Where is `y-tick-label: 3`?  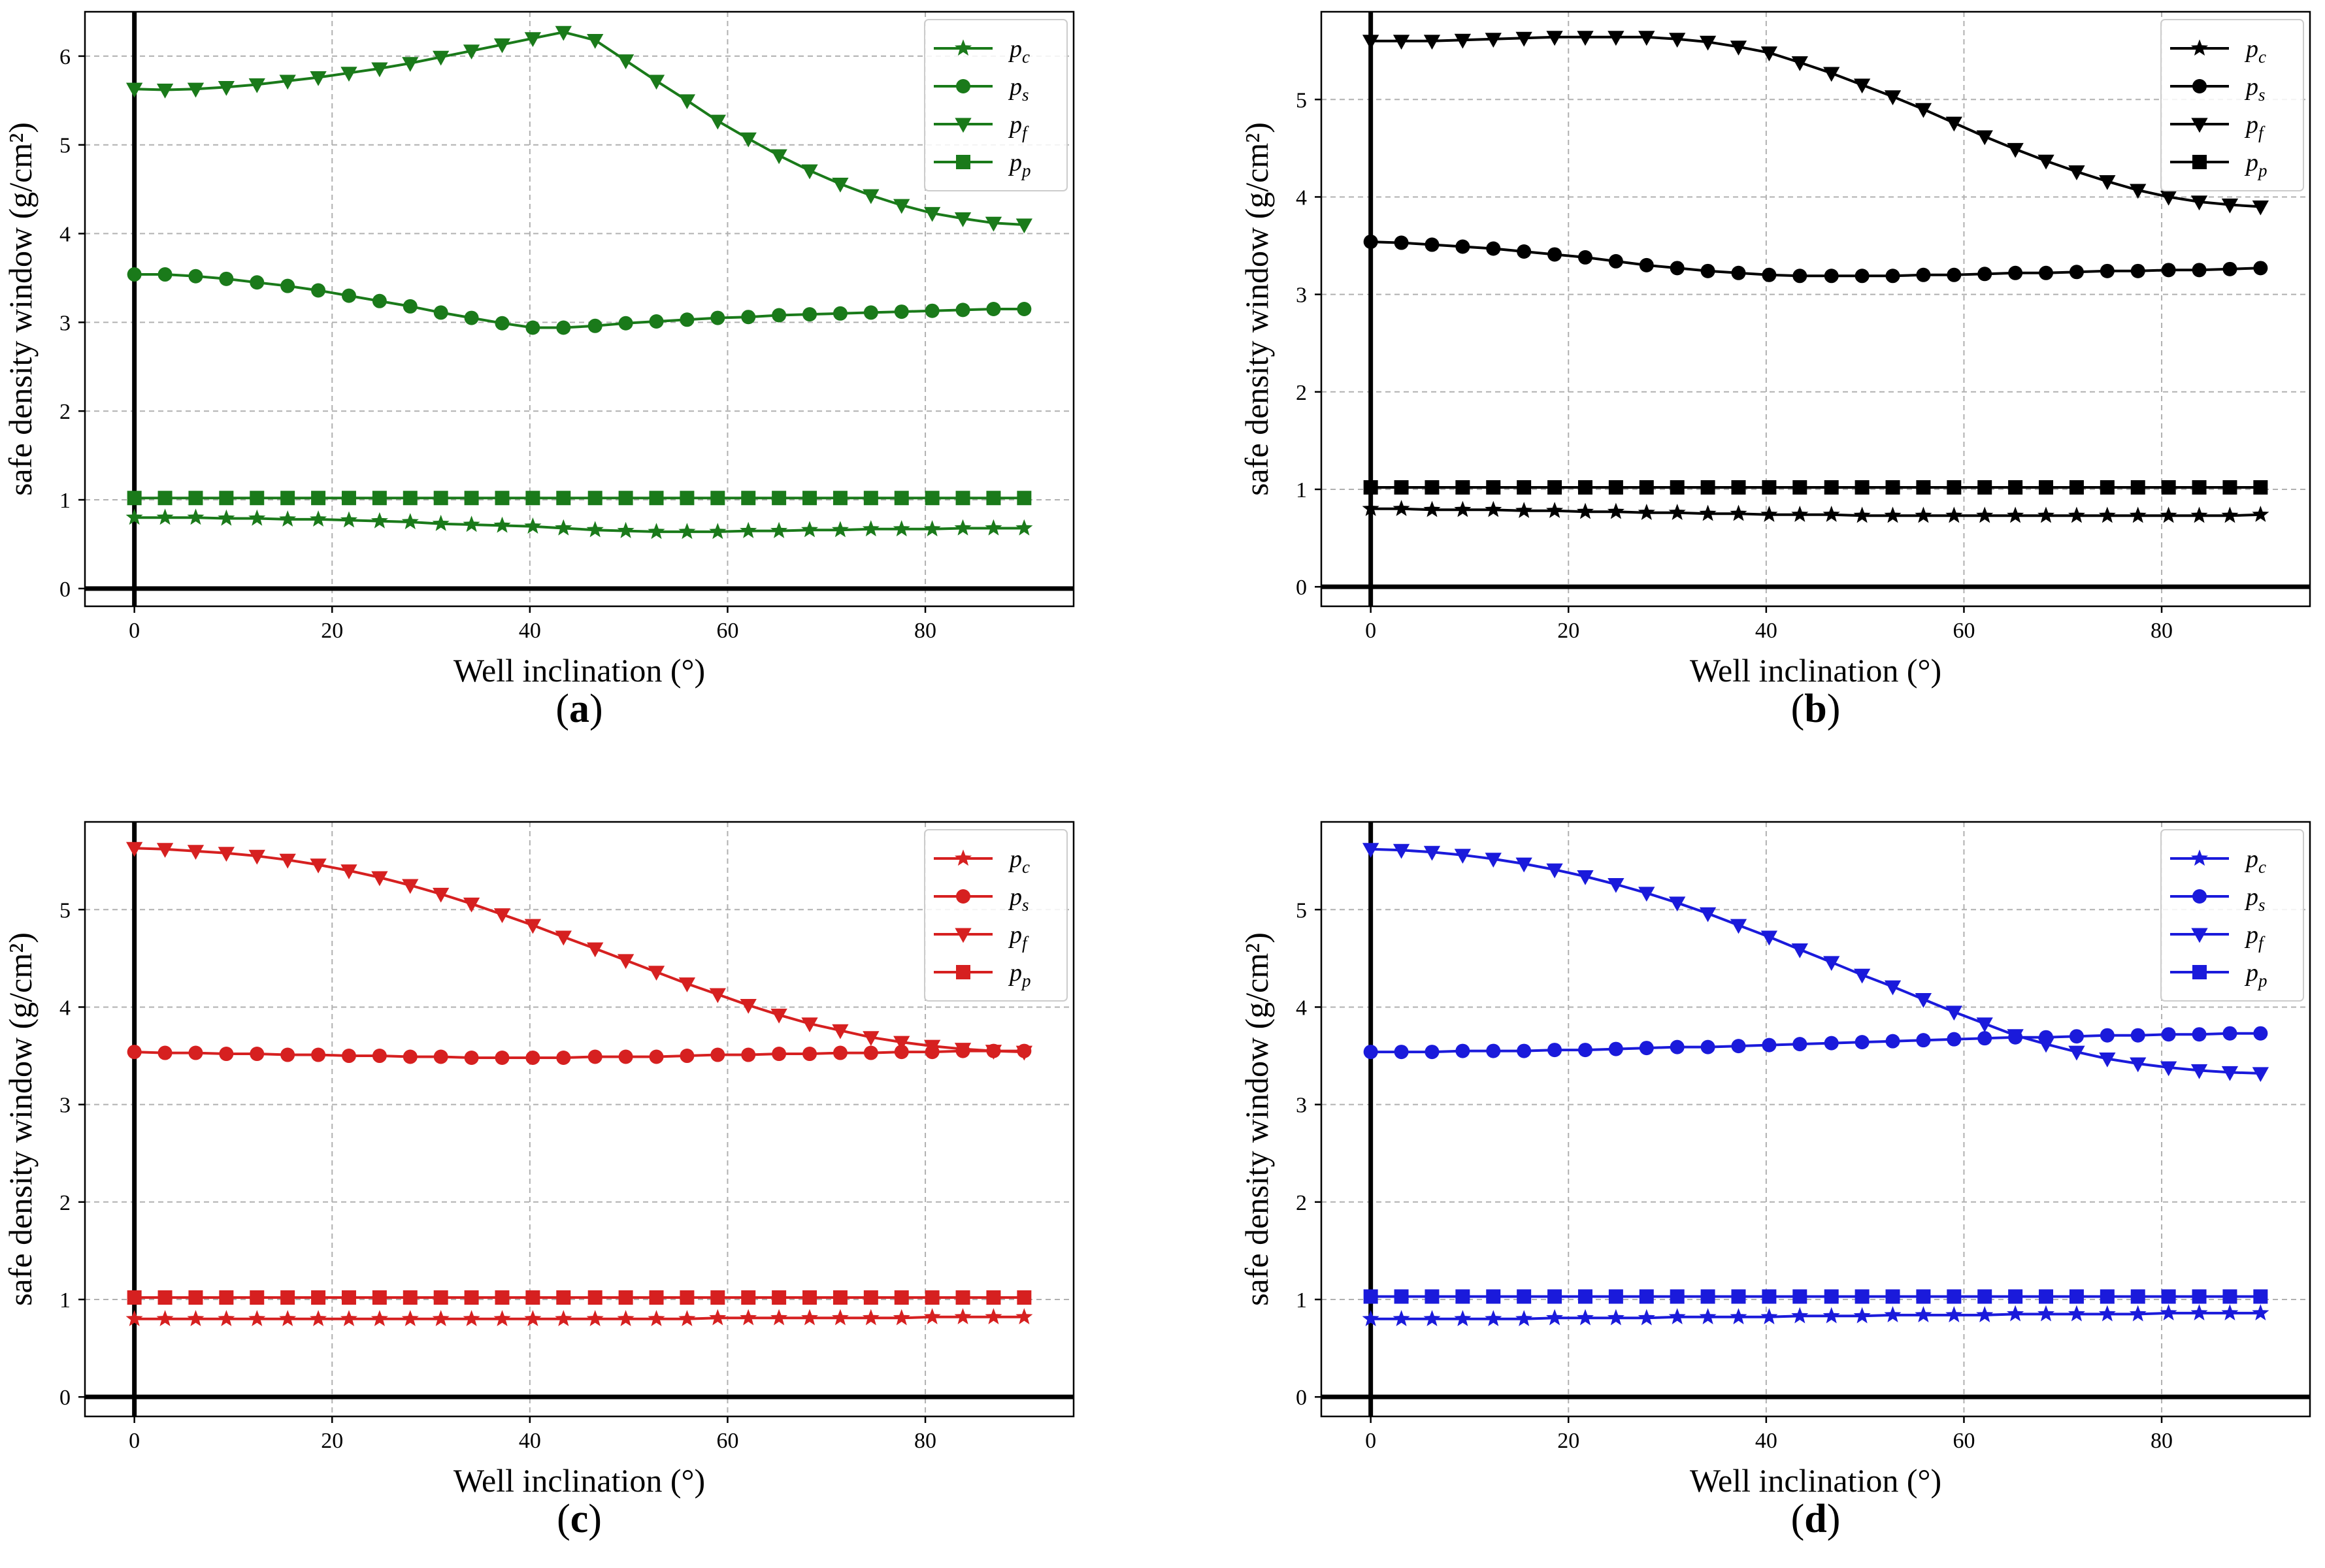
y-tick-label: 3 is located at coordinates (65, 323).